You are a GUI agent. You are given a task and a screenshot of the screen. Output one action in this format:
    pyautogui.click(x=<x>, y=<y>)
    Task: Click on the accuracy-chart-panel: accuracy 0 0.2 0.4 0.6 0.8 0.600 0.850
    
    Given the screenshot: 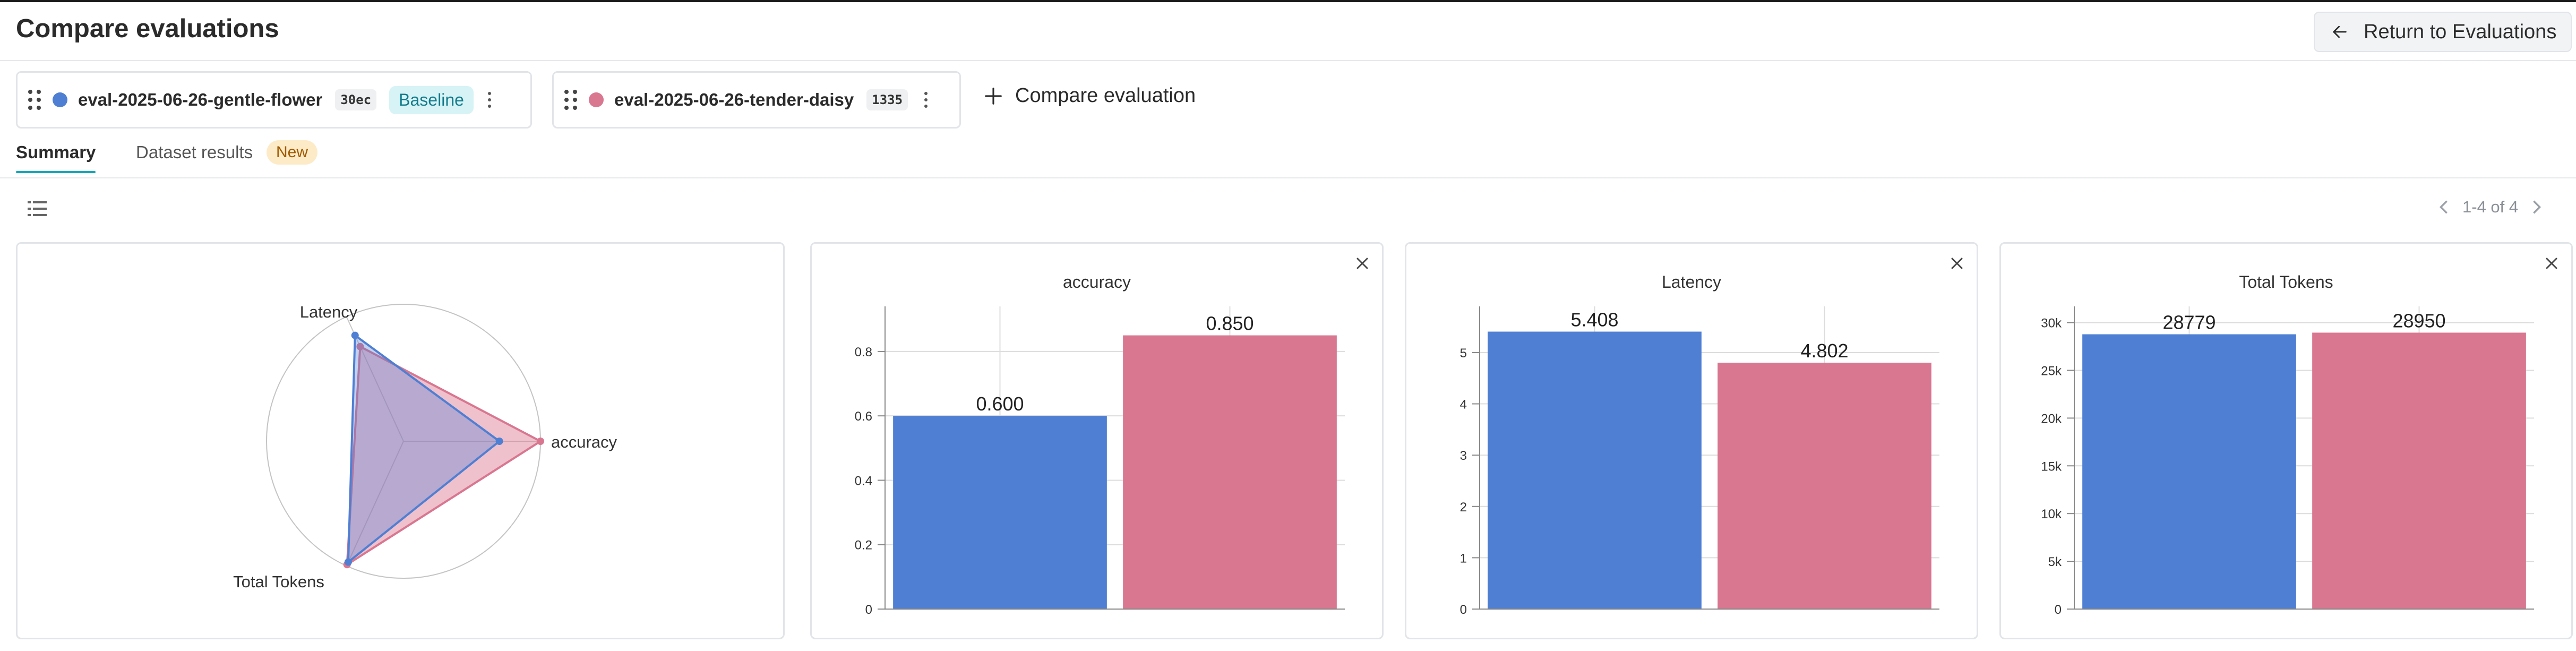 What is the action you would take?
    pyautogui.click(x=1097, y=440)
    